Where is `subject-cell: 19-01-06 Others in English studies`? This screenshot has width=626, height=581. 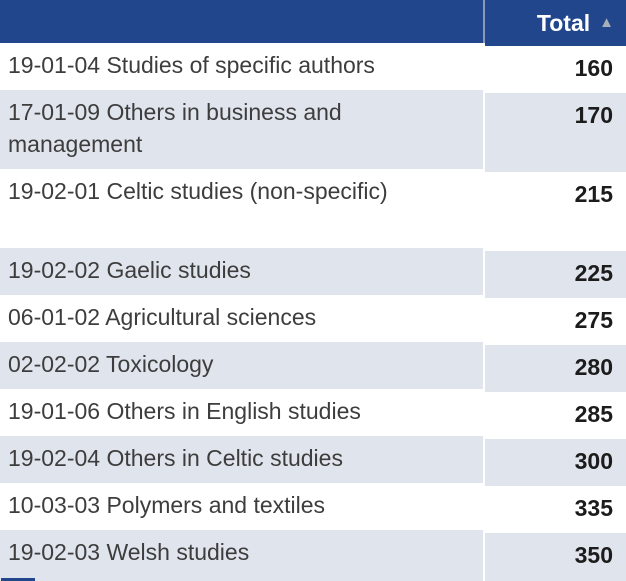 subject-cell: 19-01-06 Others in English studies is located at coordinates (241, 412).